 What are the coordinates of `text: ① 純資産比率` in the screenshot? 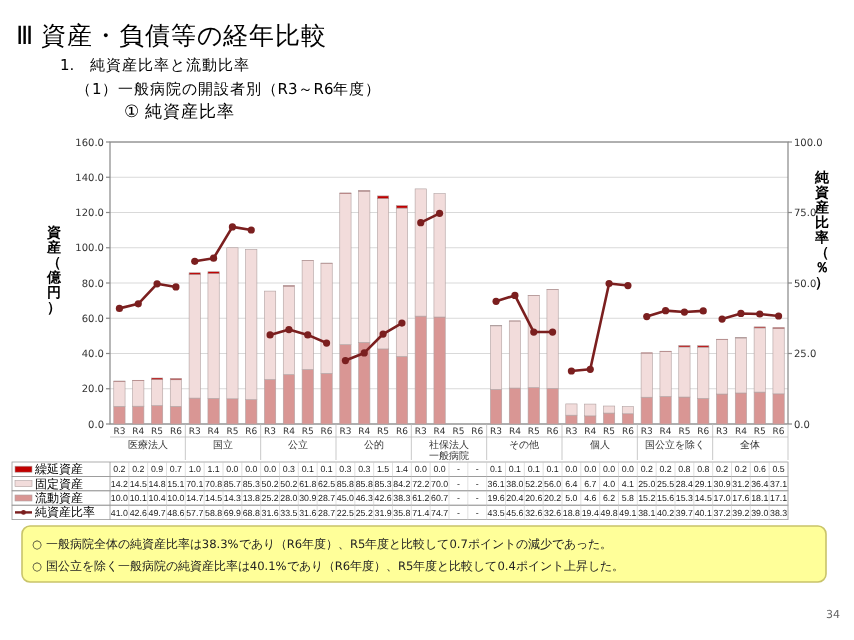 It's located at (179, 112).